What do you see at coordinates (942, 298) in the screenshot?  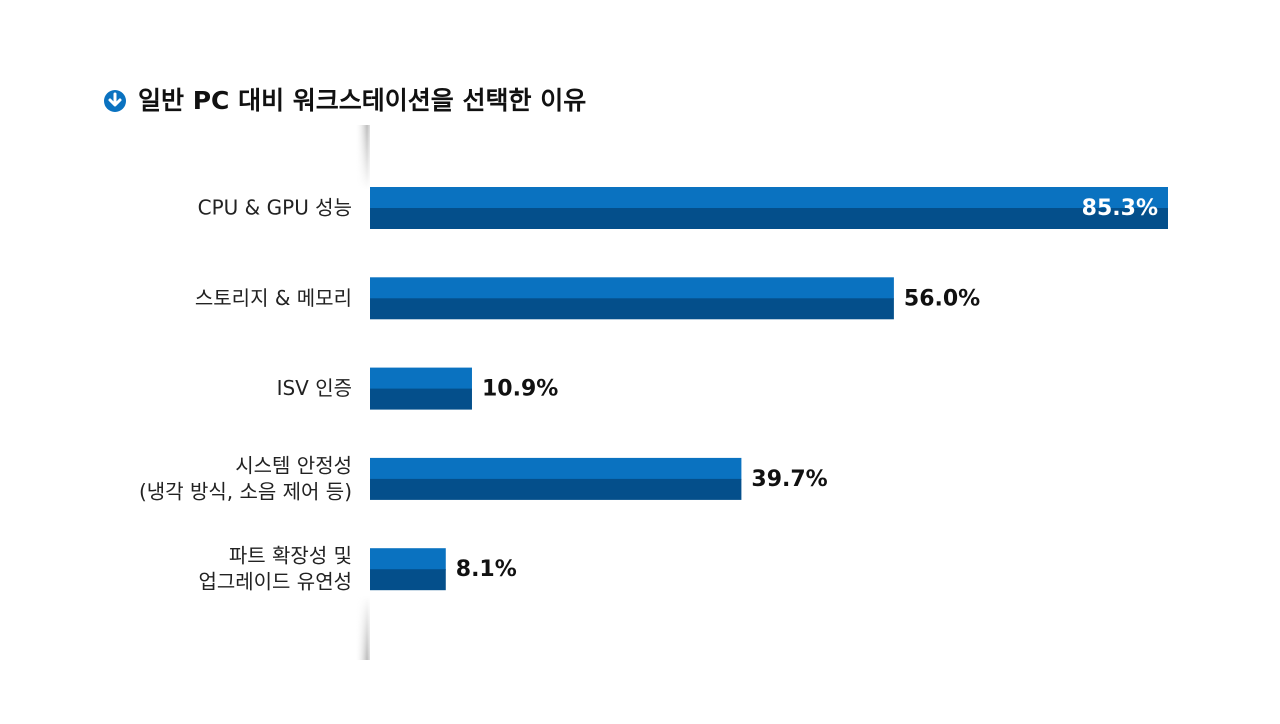 I see `value-label: 56.0%` at bounding box center [942, 298].